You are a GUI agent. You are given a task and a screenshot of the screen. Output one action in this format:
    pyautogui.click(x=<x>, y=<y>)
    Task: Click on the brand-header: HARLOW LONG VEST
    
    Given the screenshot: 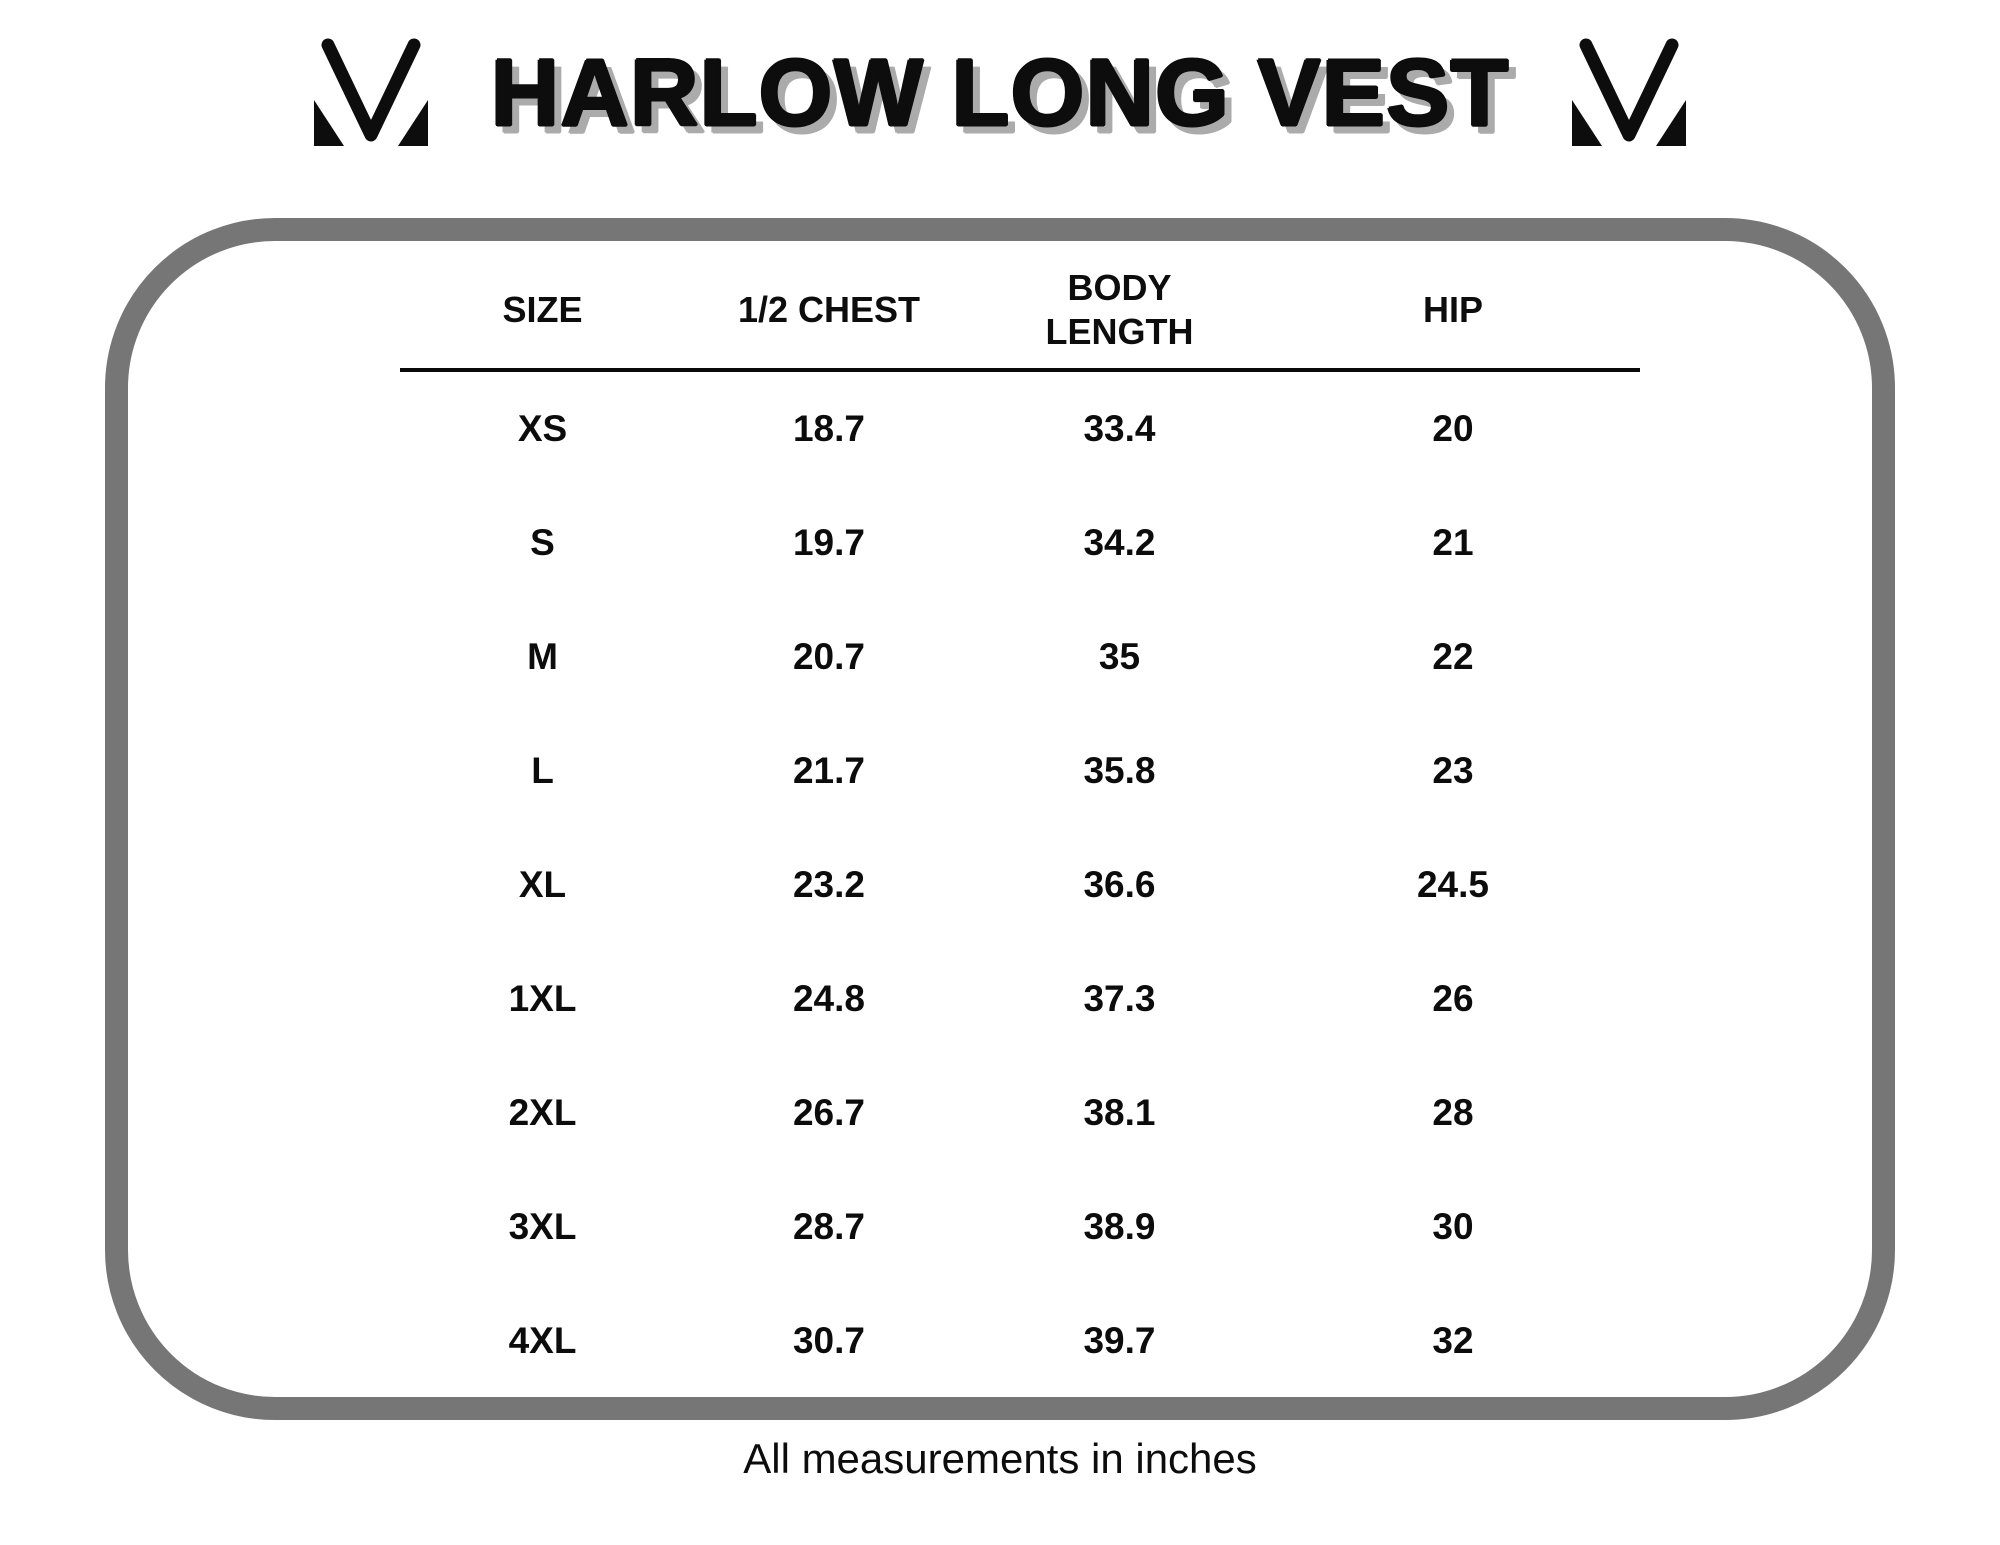 What is the action you would take?
    pyautogui.click(x=1000, y=93)
    